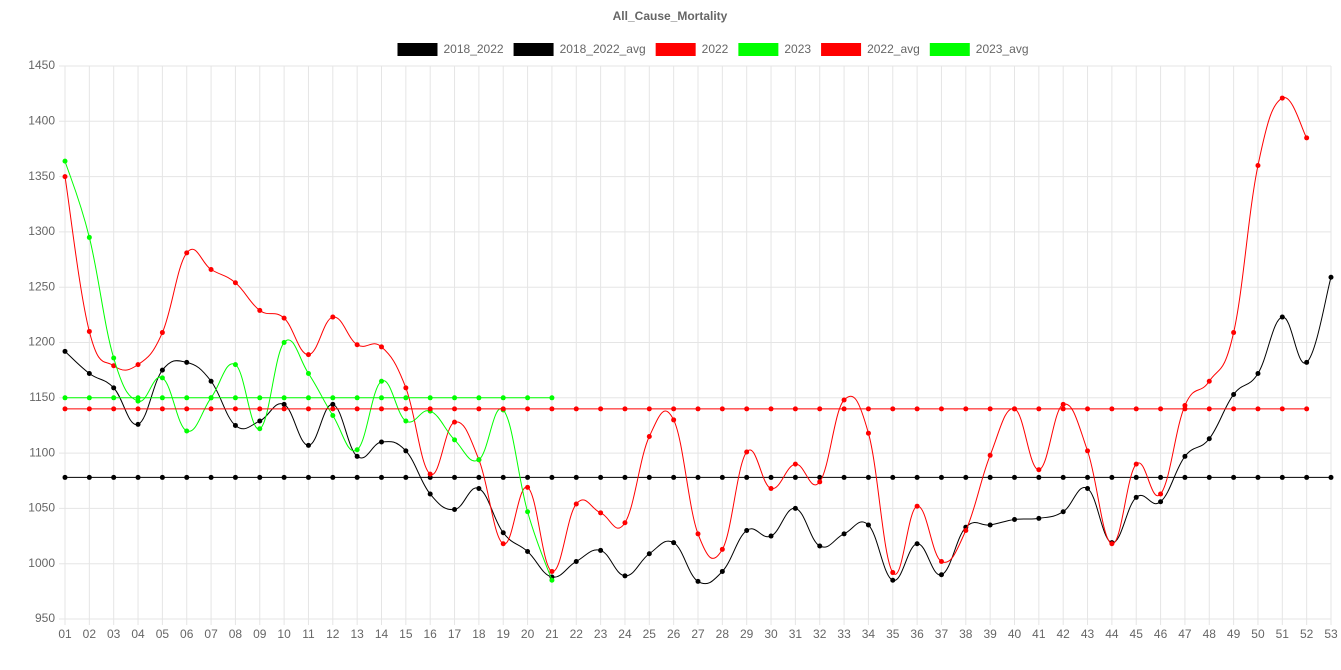  Describe the element at coordinates (90, 634) in the screenshot. I see `x-tick-label: 02` at that location.